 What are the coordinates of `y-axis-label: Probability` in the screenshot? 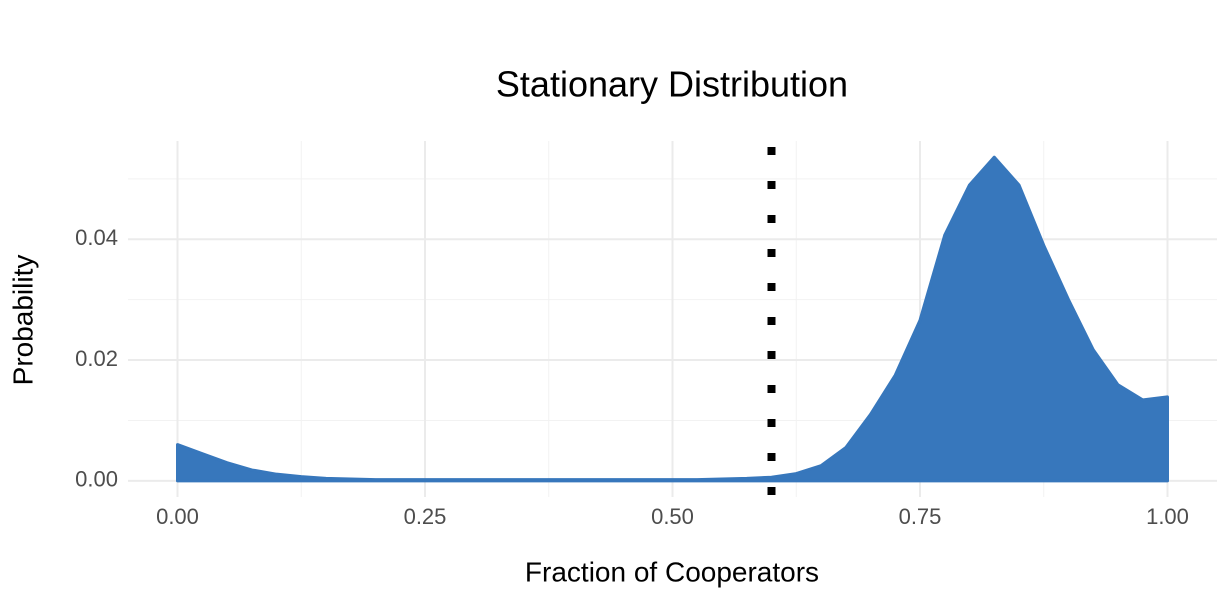 It's located at (22, 320).